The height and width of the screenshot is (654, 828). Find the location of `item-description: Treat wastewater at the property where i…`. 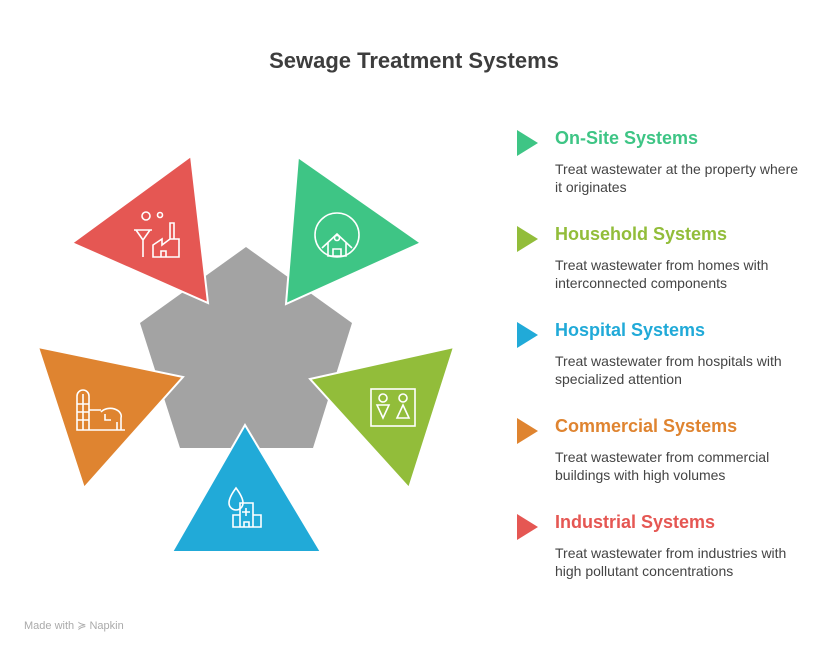

item-description: Treat wastewater at the property where i… is located at coordinates (677, 178).